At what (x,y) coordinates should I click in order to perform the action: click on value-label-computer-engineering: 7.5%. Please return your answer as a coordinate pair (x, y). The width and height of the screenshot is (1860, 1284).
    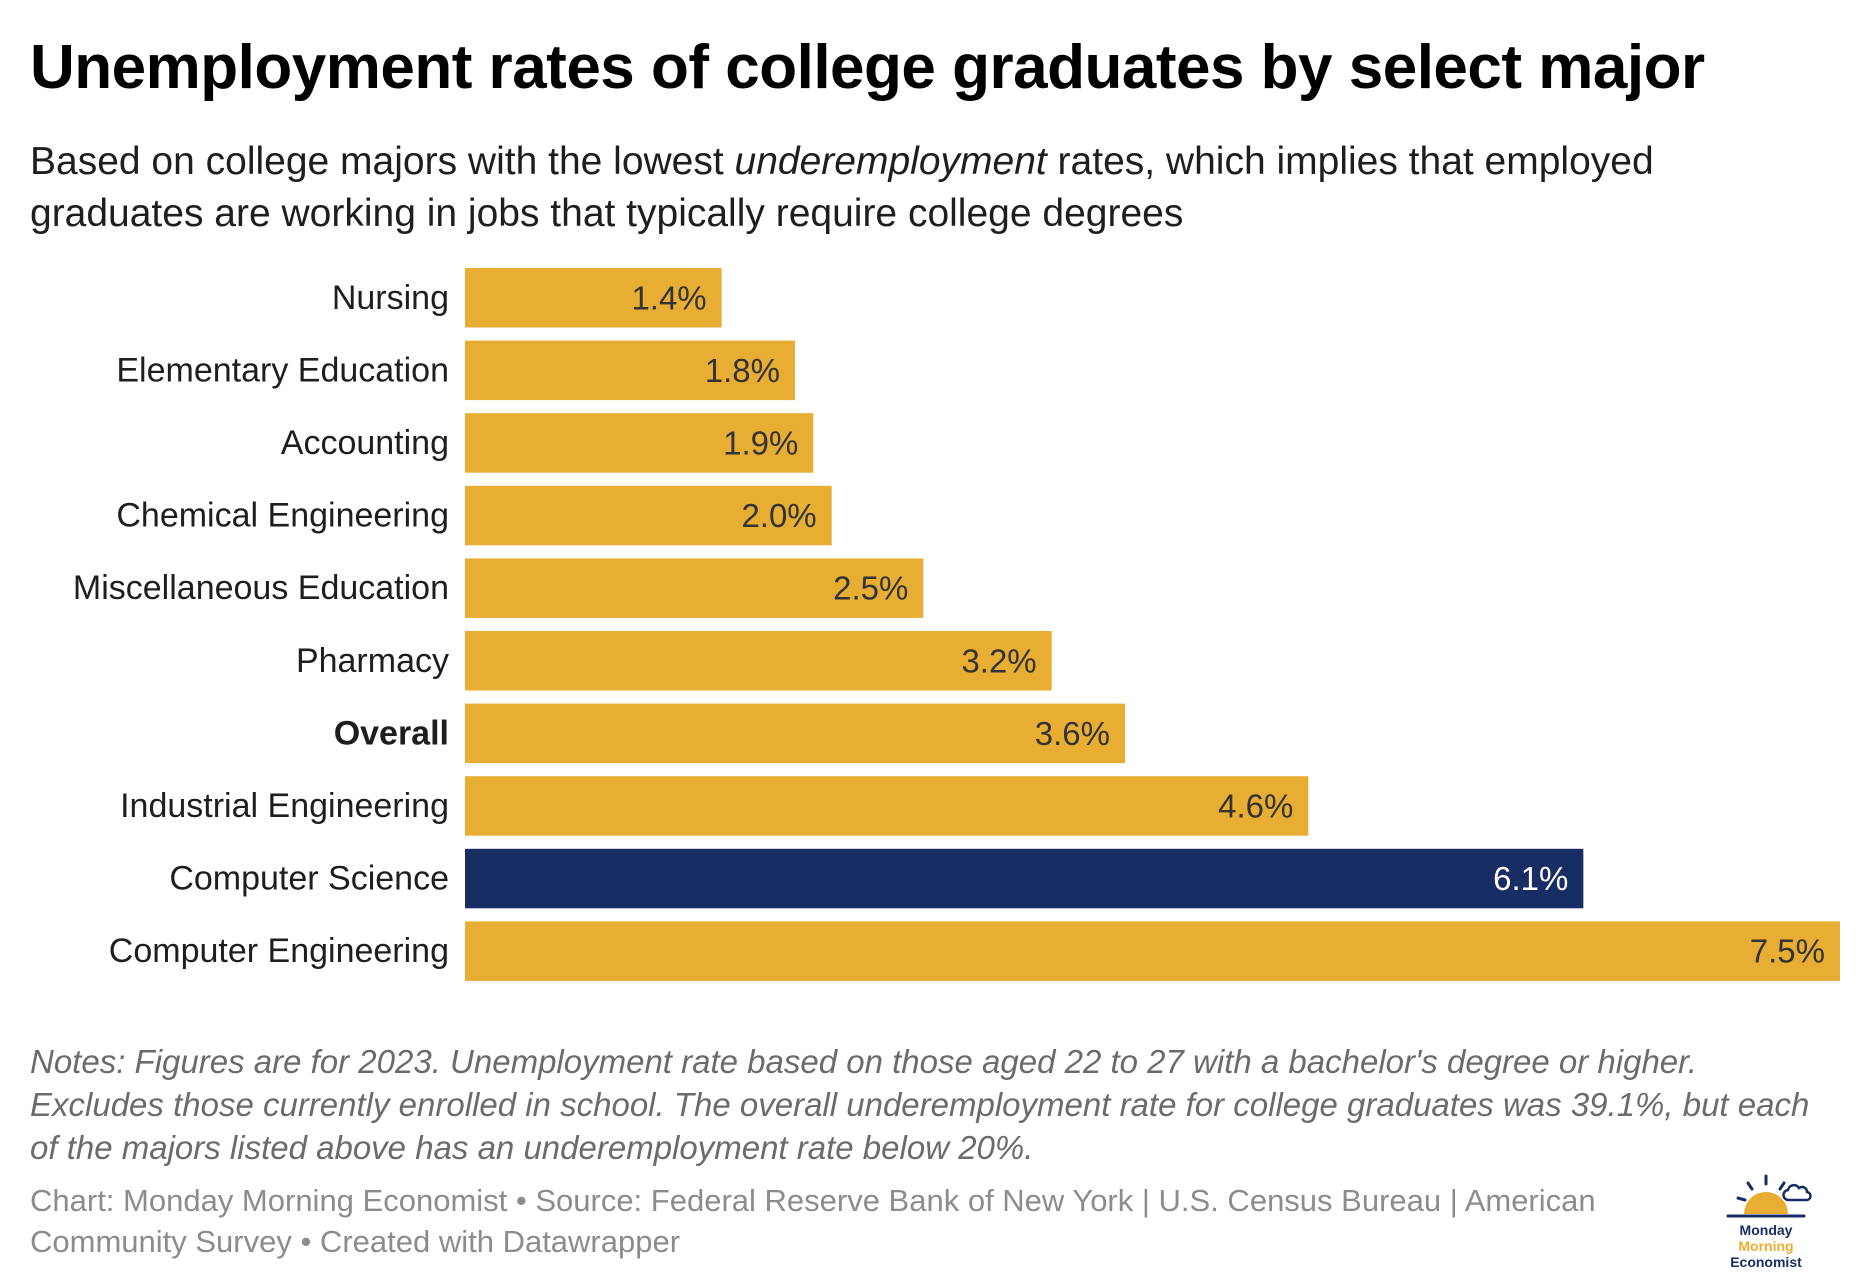
    Looking at the image, I should click on (1787, 951).